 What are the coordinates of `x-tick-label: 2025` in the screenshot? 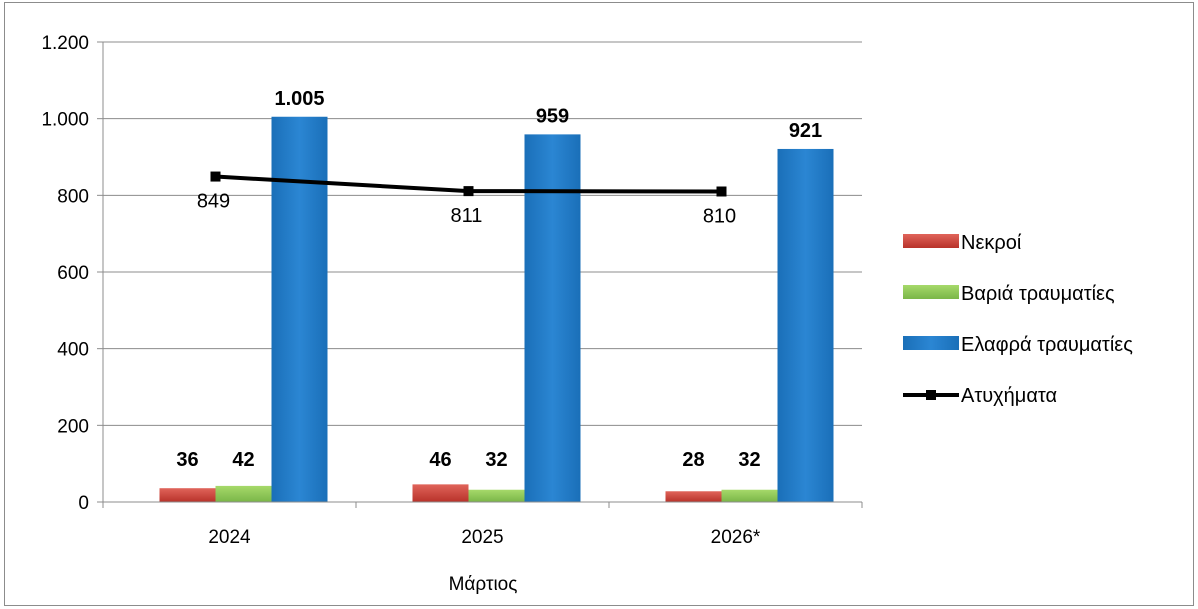 It's located at (482, 537).